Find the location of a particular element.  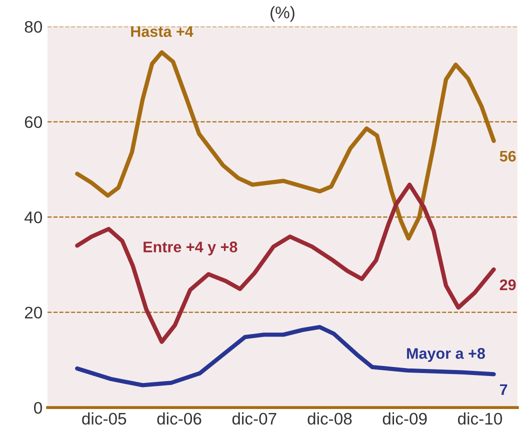

y-tick-label: 40 is located at coordinates (33, 217).